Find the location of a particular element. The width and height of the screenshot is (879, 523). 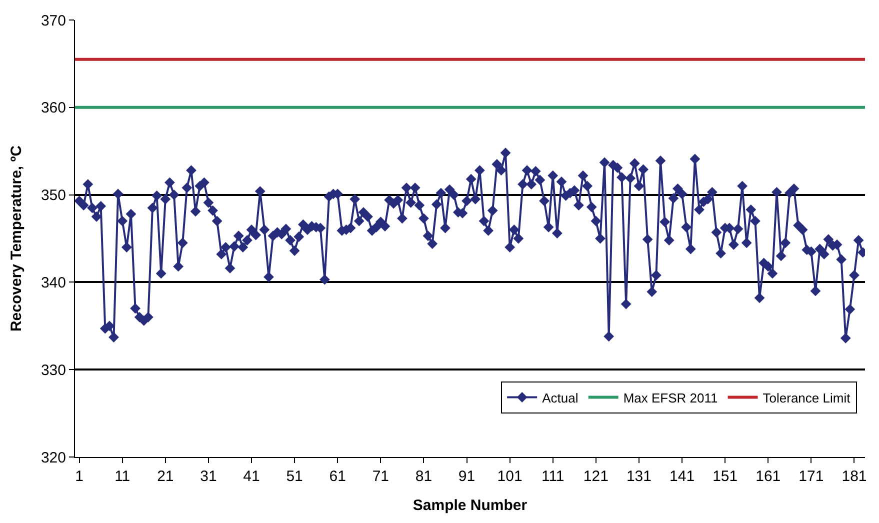

x-tick-label: 131 is located at coordinates (639, 476).